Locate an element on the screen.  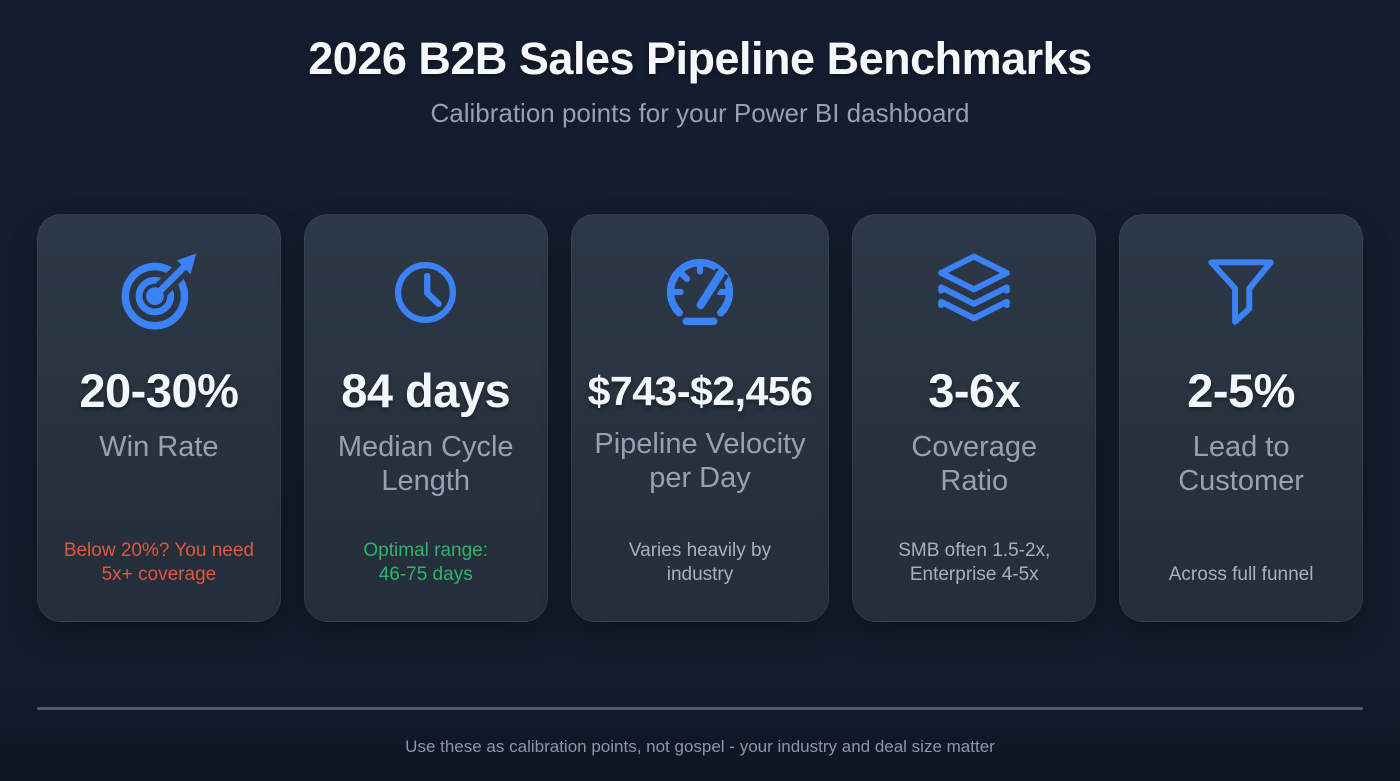
stat-label: Win Rate is located at coordinates (159, 447).